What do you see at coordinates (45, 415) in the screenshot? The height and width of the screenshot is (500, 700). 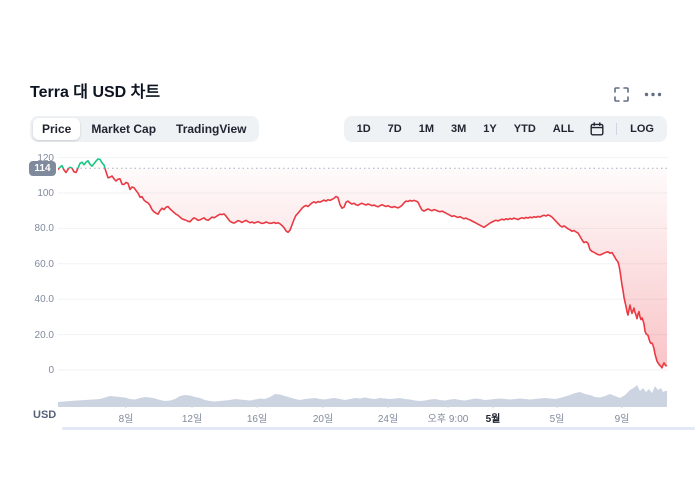 I see `currency-unit-label: USD` at bounding box center [45, 415].